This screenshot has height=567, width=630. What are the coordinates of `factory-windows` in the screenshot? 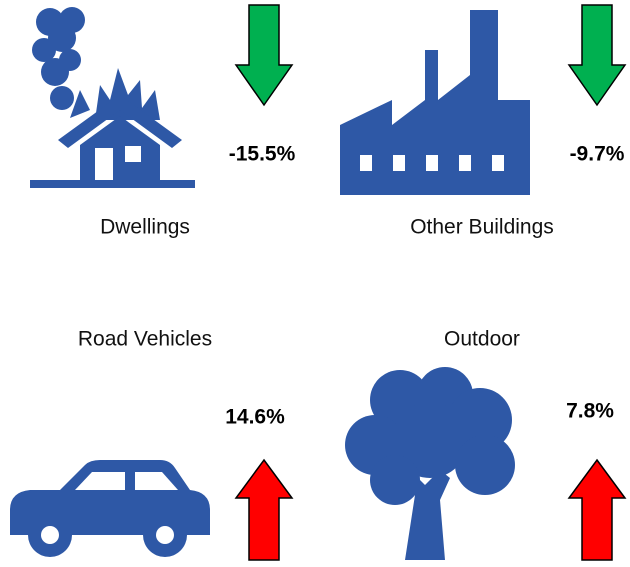 It's located at (432, 163).